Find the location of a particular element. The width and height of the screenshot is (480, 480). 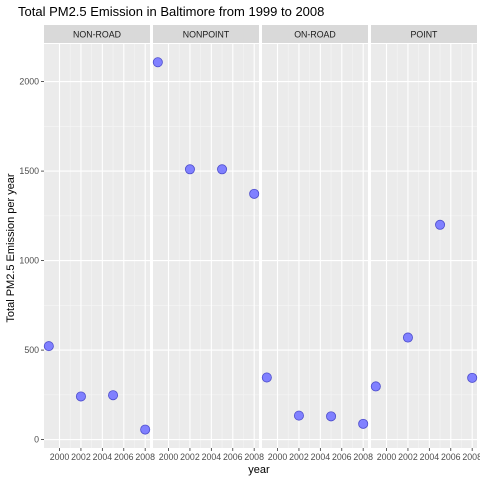

y-tick-label: 1500 is located at coordinates (29, 171).